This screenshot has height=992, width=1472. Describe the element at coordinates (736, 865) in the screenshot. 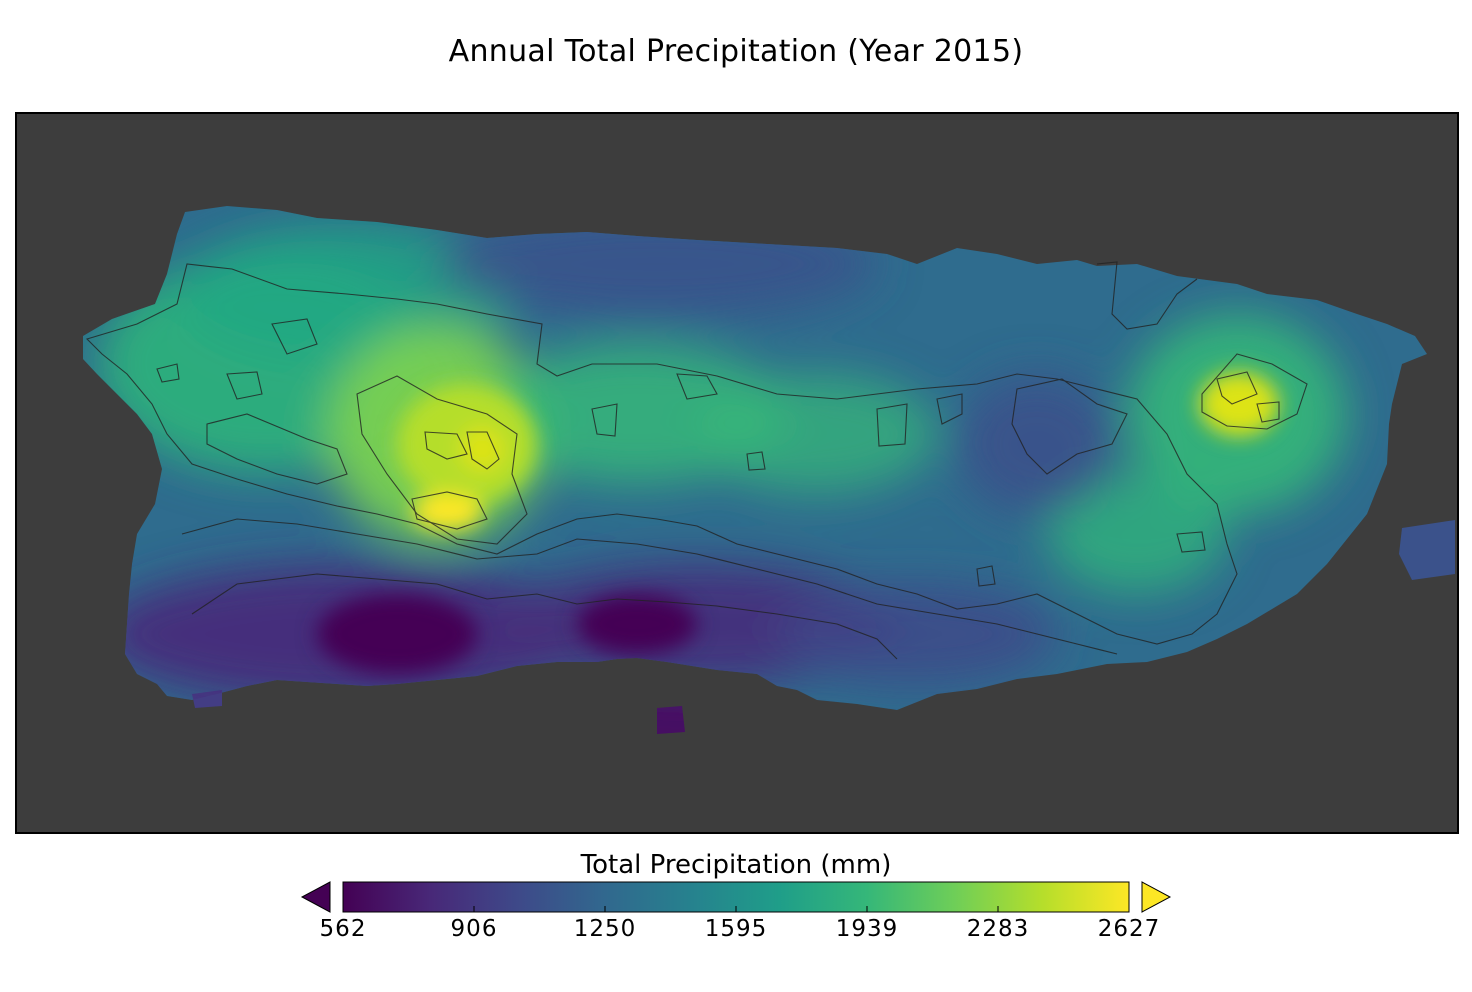

I see `colorbar-label: Total Precipitation (mm)` at that location.